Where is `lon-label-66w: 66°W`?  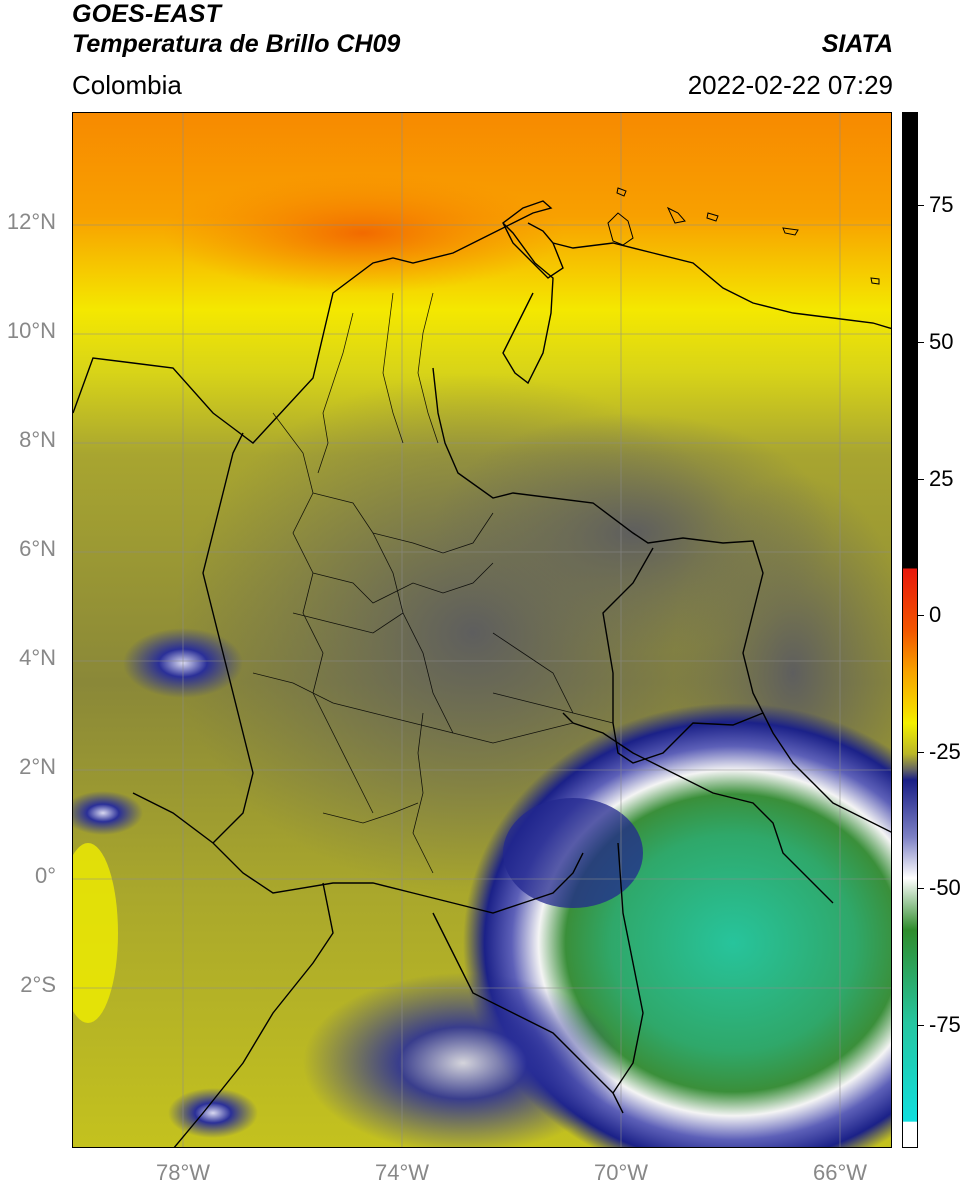 lon-label-66w: 66°W is located at coordinates (840, 1172).